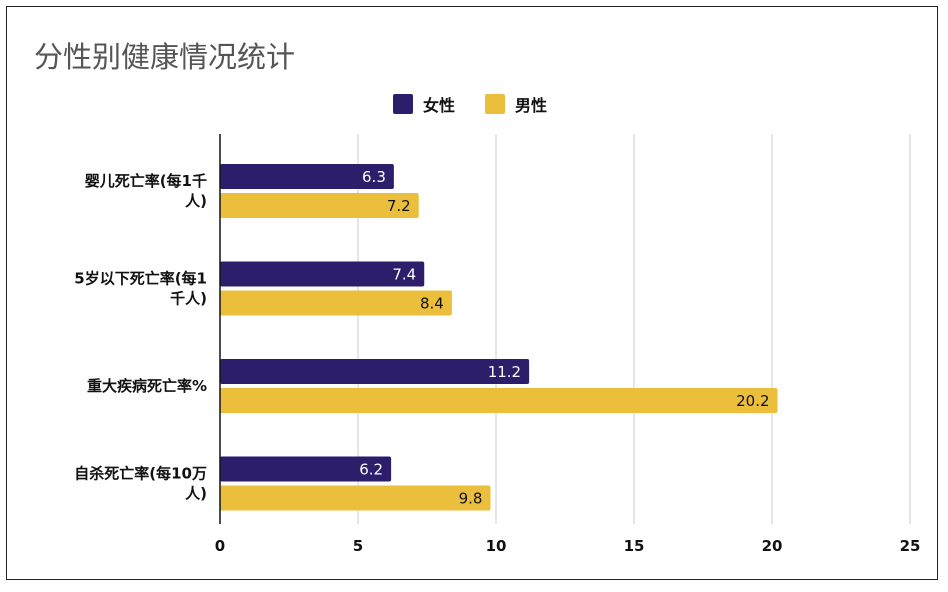 The height and width of the screenshot is (592, 948). What do you see at coordinates (772, 546) in the screenshot?
I see `x-tick-label: 20` at bounding box center [772, 546].